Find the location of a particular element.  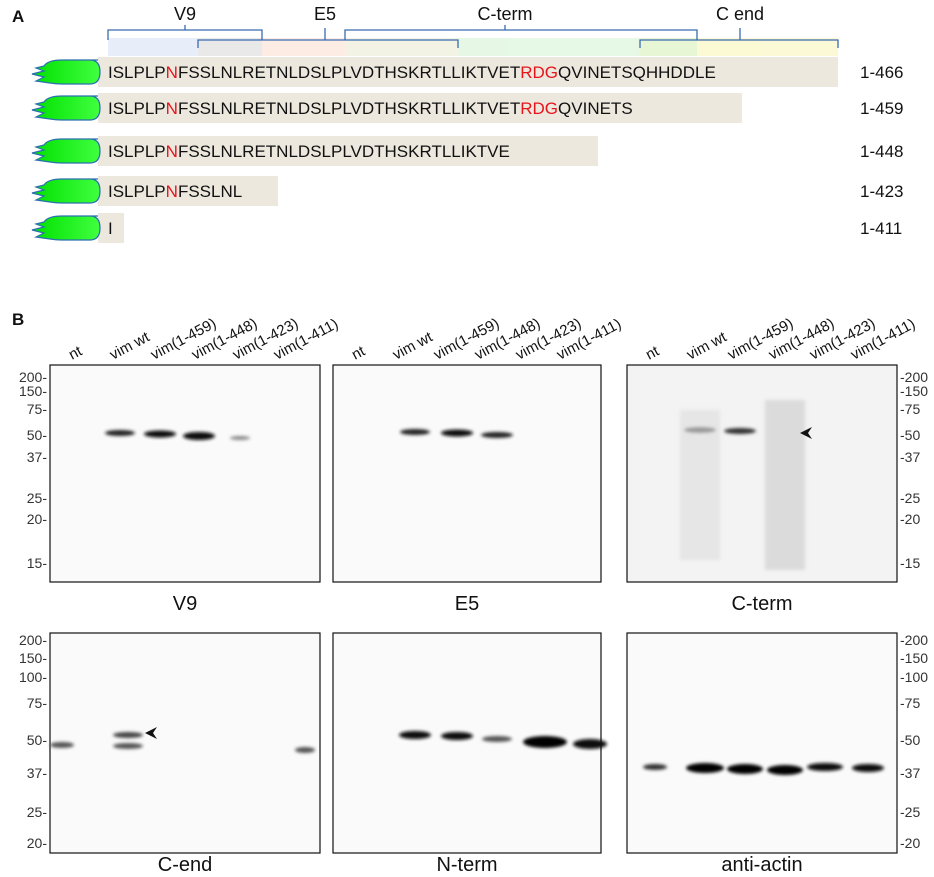

range-label: 1-459 is located at coordinates (881, 108).